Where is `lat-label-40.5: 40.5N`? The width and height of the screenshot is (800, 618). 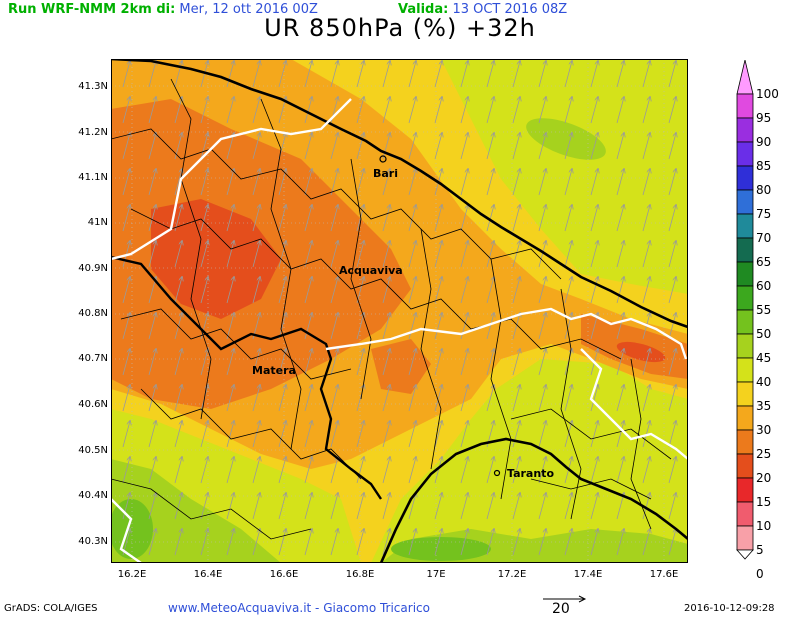 lat-label-40.5: 40.5N is located at coordinates (93, 450).